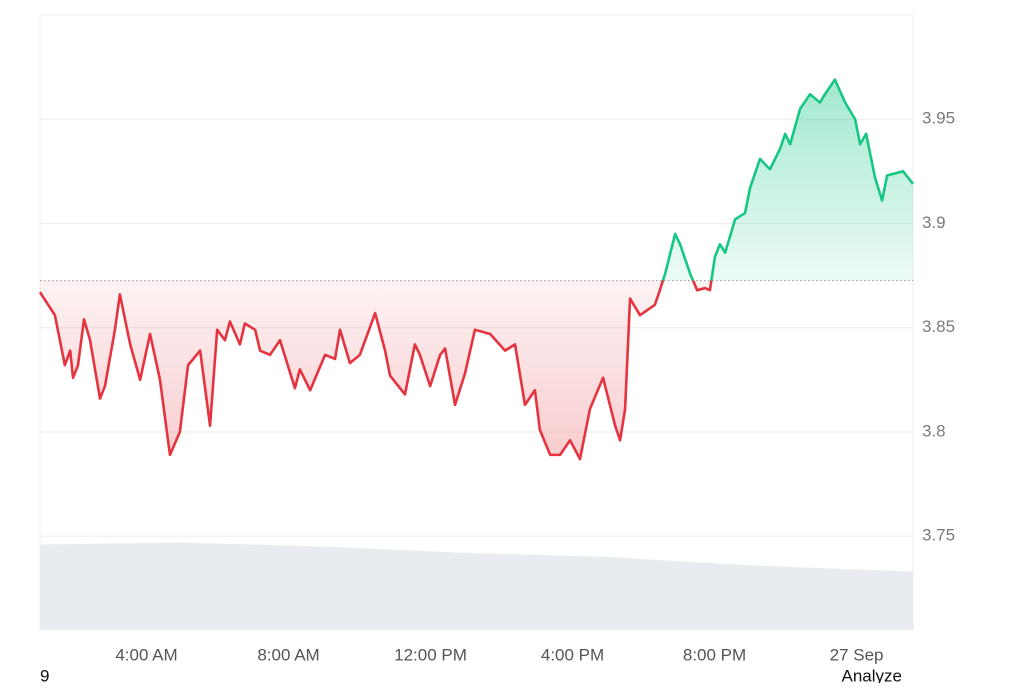  I want to click on x-tick-label: 27 Sep, so click(857, 654).